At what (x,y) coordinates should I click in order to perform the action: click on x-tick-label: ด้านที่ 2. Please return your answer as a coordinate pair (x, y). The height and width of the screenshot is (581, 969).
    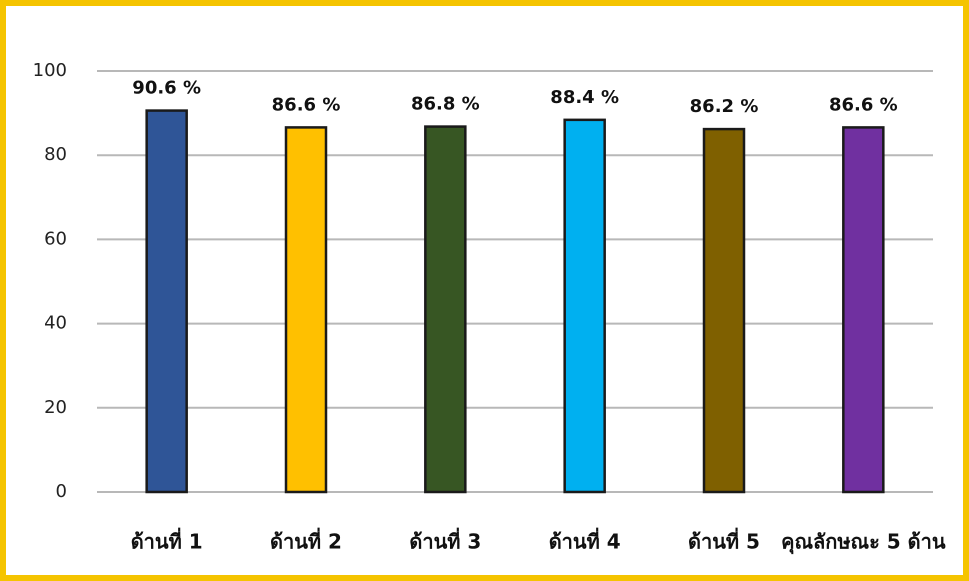
    Looking at the image, I should click on (306, 540).